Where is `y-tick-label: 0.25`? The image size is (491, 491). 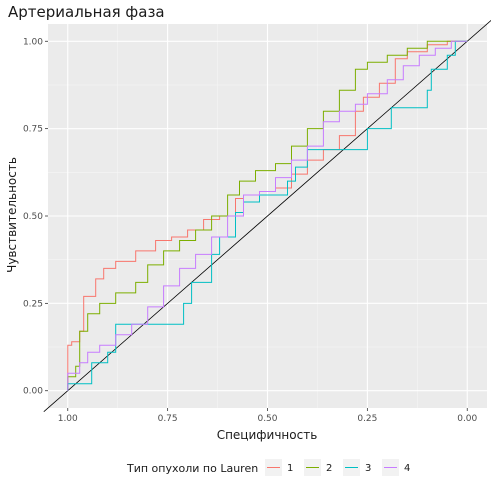 y-tick-label: 0.25 is located at coordinates (33, 304).